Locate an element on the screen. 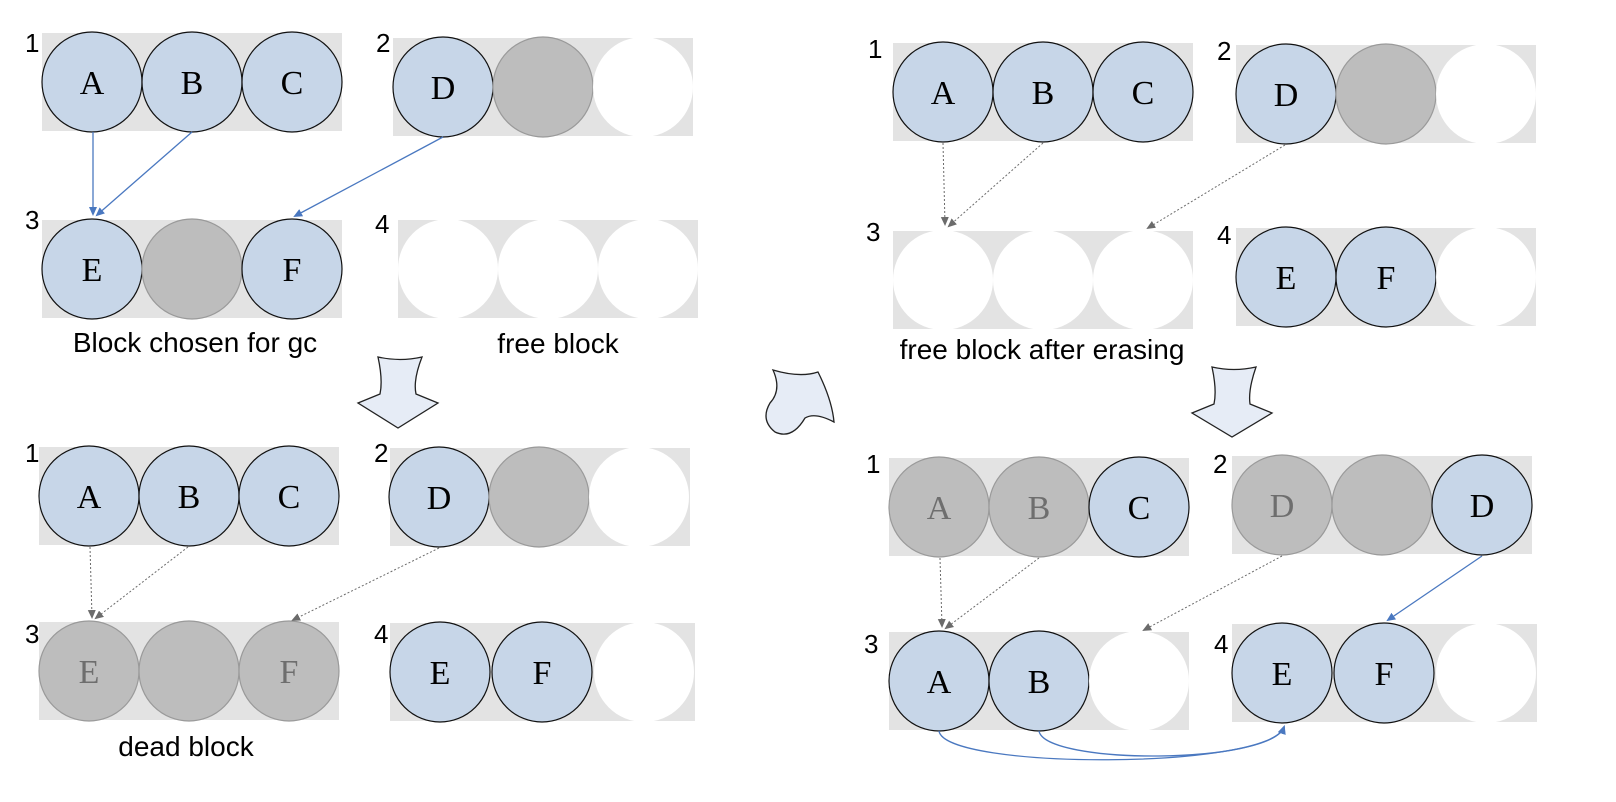 This screenshot has width=1616, height=802. caption-free-block: free block is located at coordinates (558, 343).